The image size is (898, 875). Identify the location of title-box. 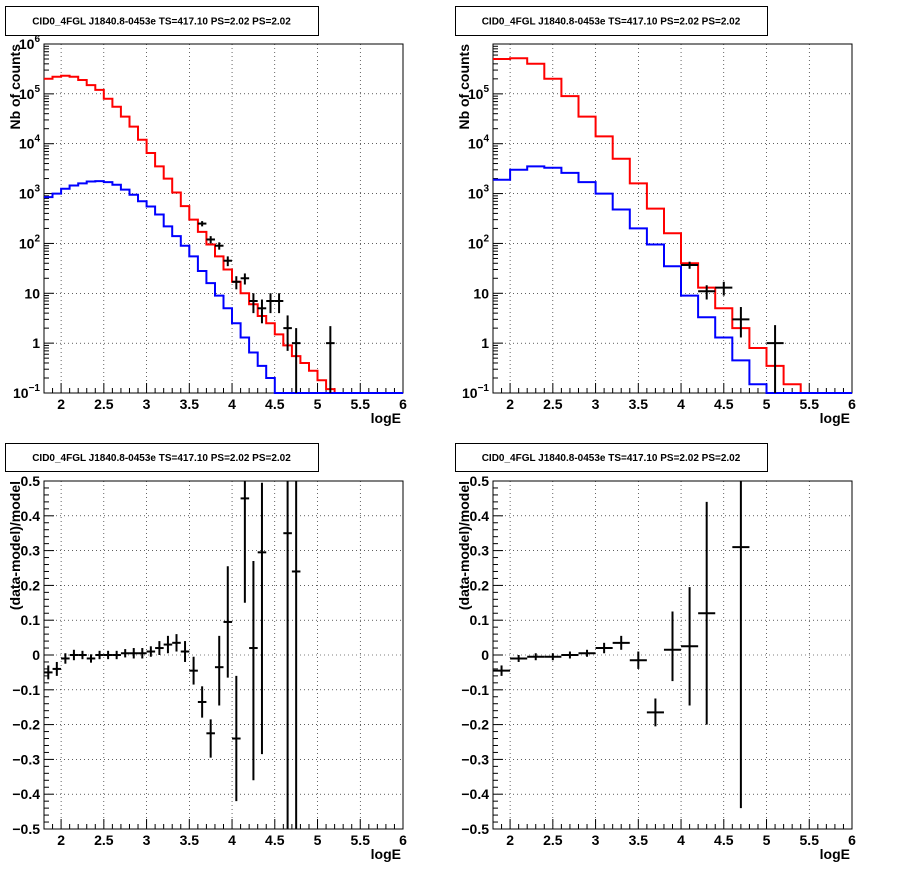
(162, 21).